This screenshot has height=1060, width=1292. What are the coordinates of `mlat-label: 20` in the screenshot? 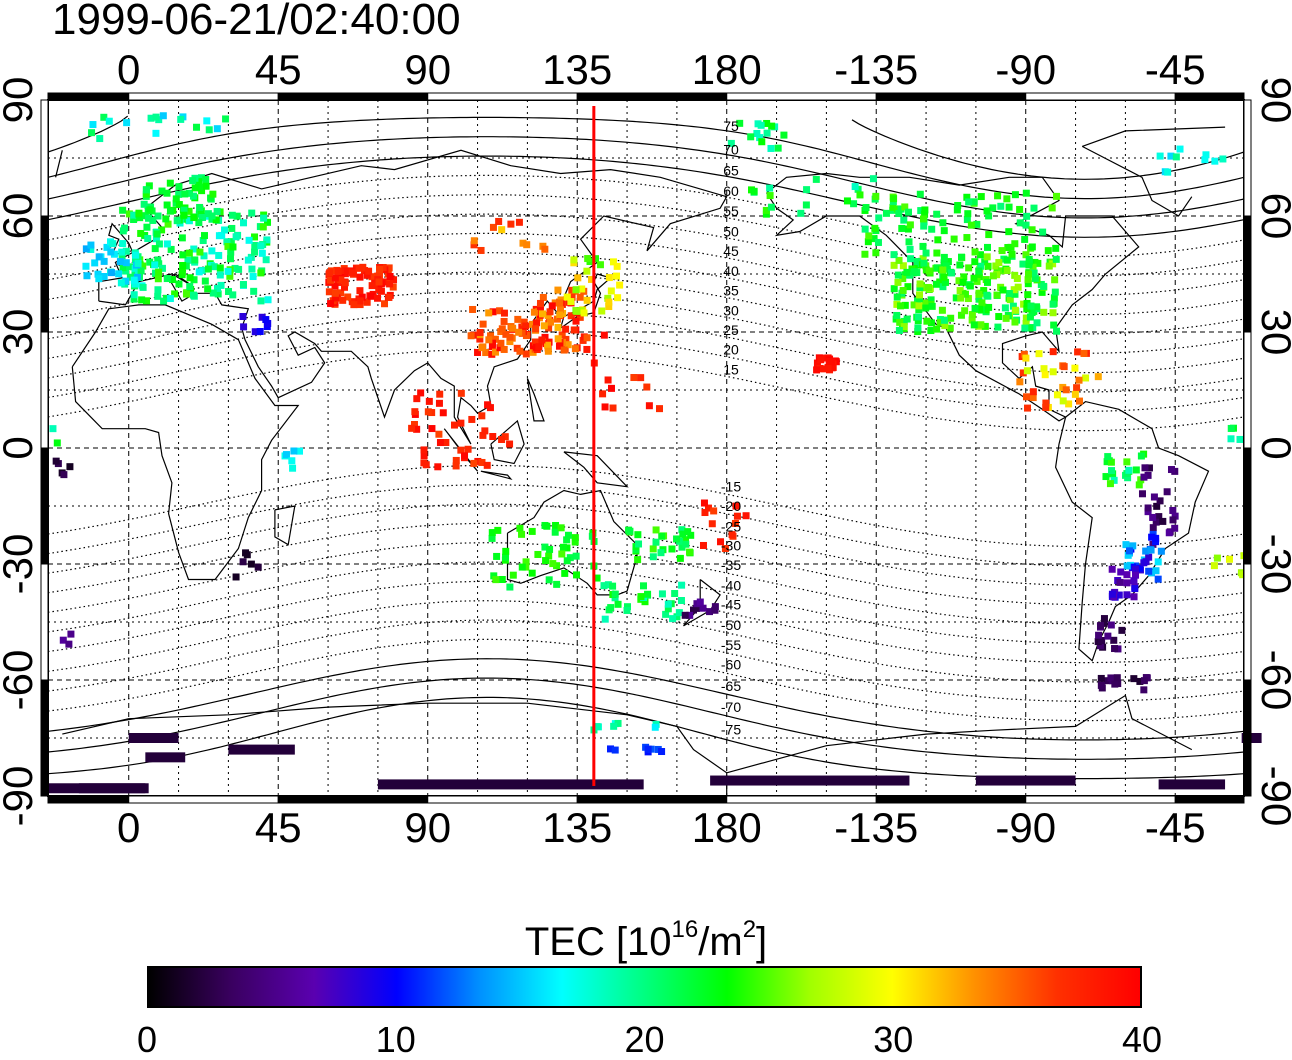 It's located at (731, 349).